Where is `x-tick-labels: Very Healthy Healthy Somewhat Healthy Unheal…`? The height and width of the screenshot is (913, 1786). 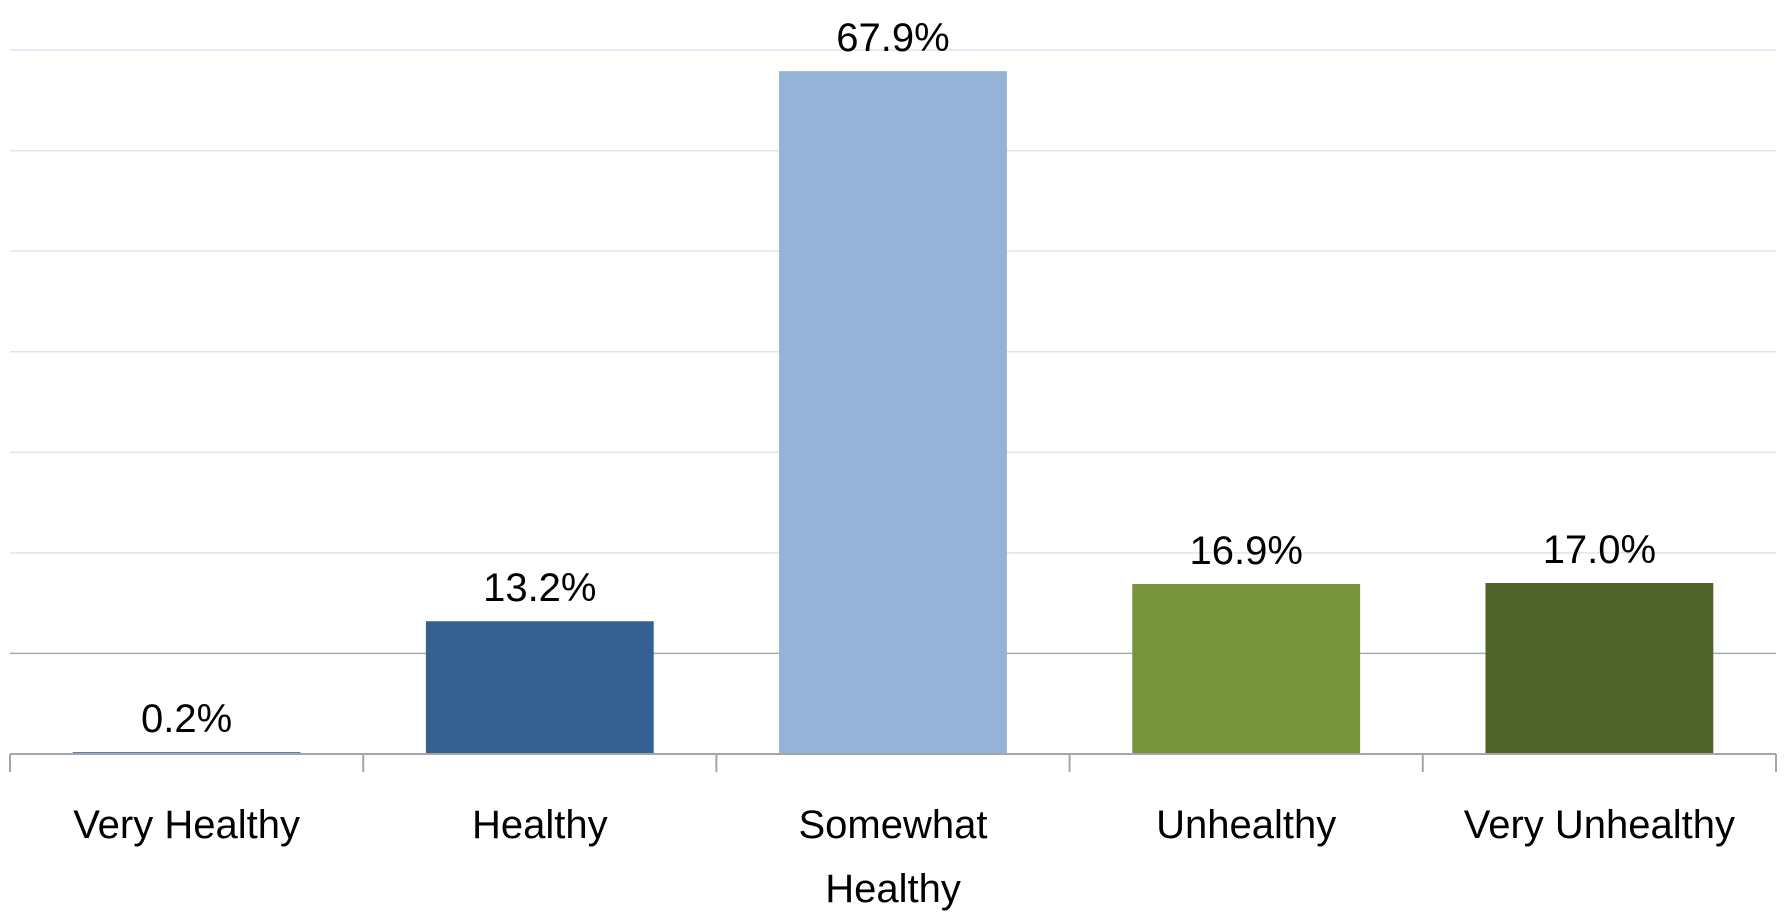
x-tick-labels: Very Healthy Healthy Somewhat Healthy Unheal… is located at coordinates (904, 857).